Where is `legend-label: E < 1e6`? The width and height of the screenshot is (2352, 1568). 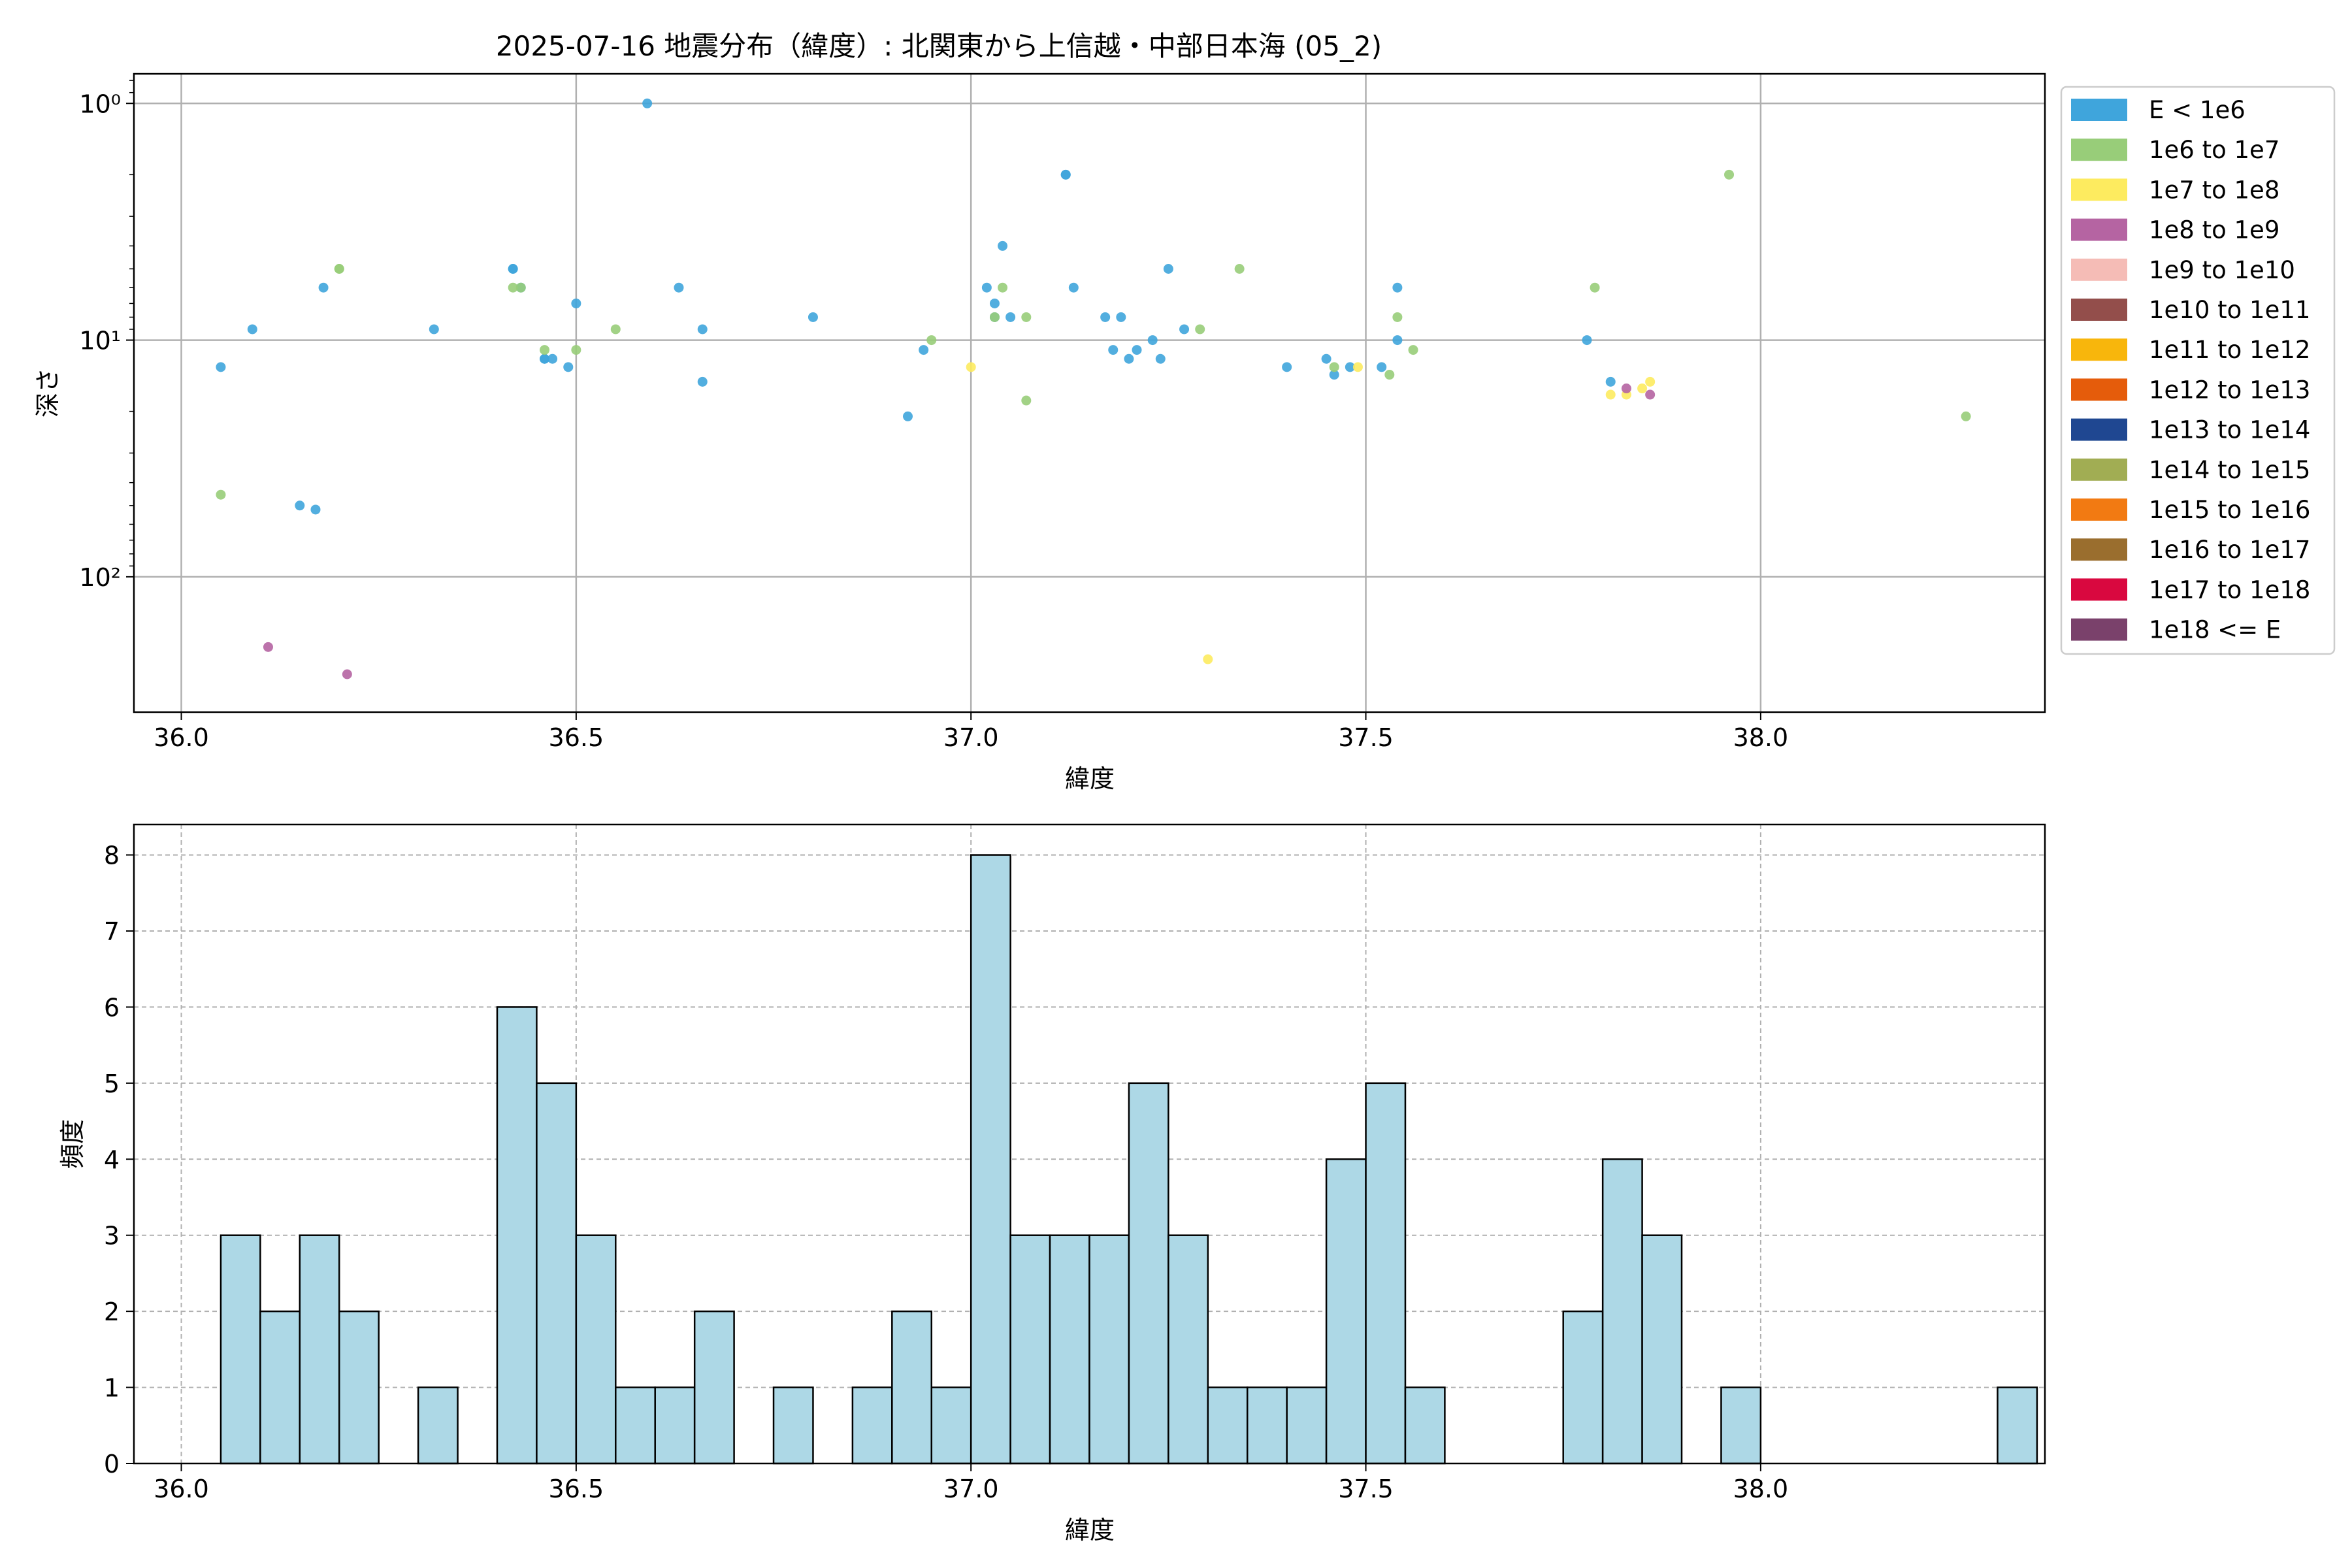
legend-label: E < 1e6 is located at coordinates (2197, 110).